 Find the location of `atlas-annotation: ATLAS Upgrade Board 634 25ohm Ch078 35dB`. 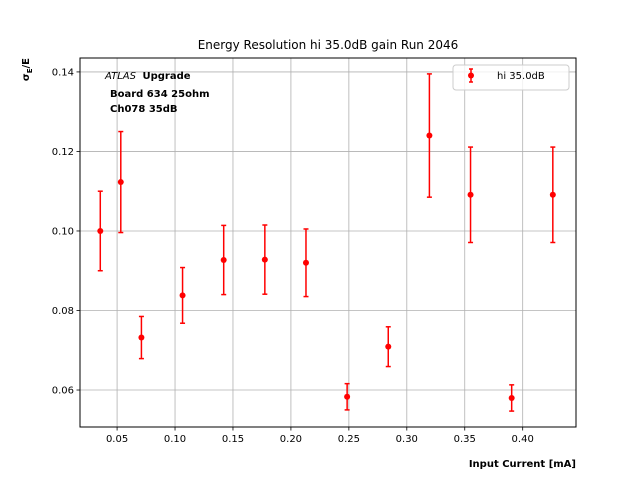

atlas-annotation: ATLAS Upgrade Board 634 25ohm Ch078 35dB is located at coordinates (157, 93).